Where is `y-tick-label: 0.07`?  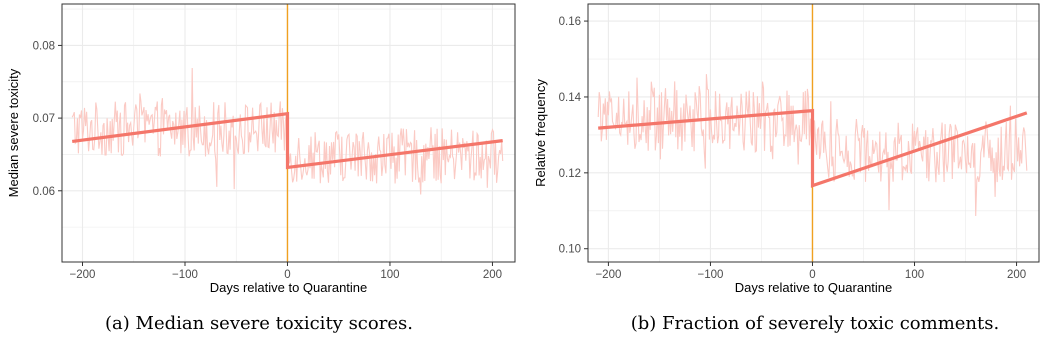
y-tick-label: 0.07 is located at coordinates (44, 119).